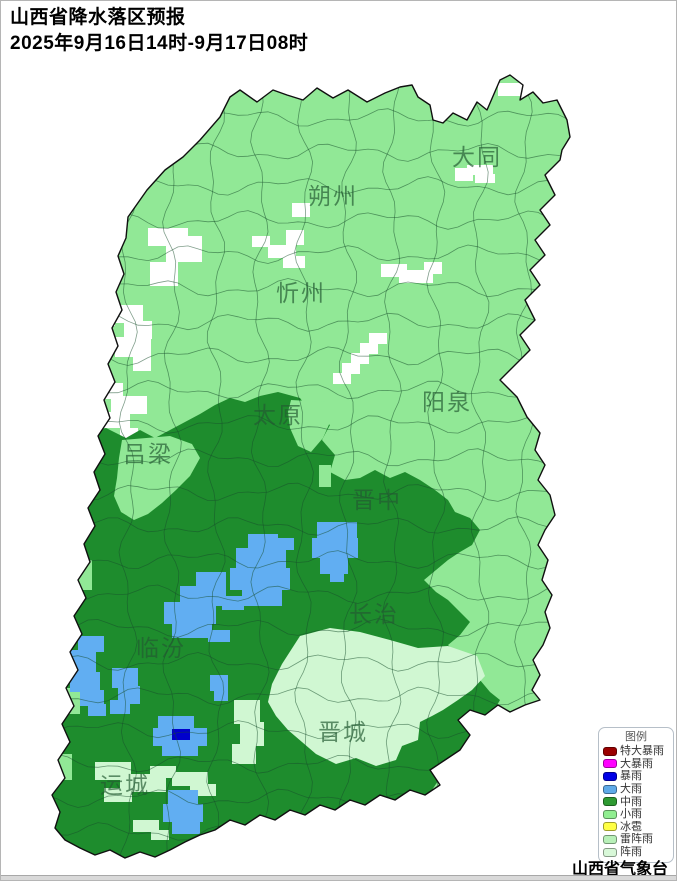 The image size is (677, 881). What do you see at coordinates (338, 878) in the screenshot?
I see `bottom-bar` at bounding box center [338, 878].